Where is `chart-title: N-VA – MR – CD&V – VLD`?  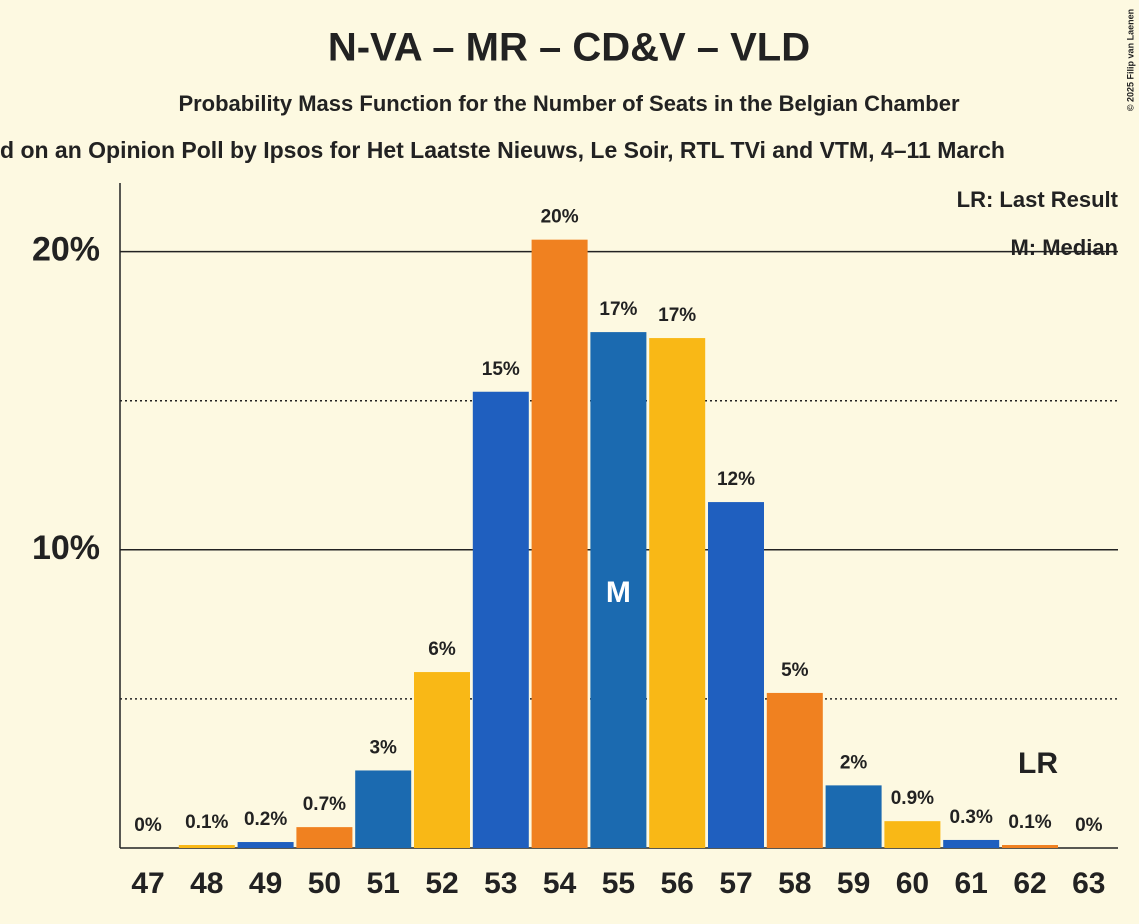
chart-title: N-VA – MR – CD&V – VLD is located at coordinates (569, 48).